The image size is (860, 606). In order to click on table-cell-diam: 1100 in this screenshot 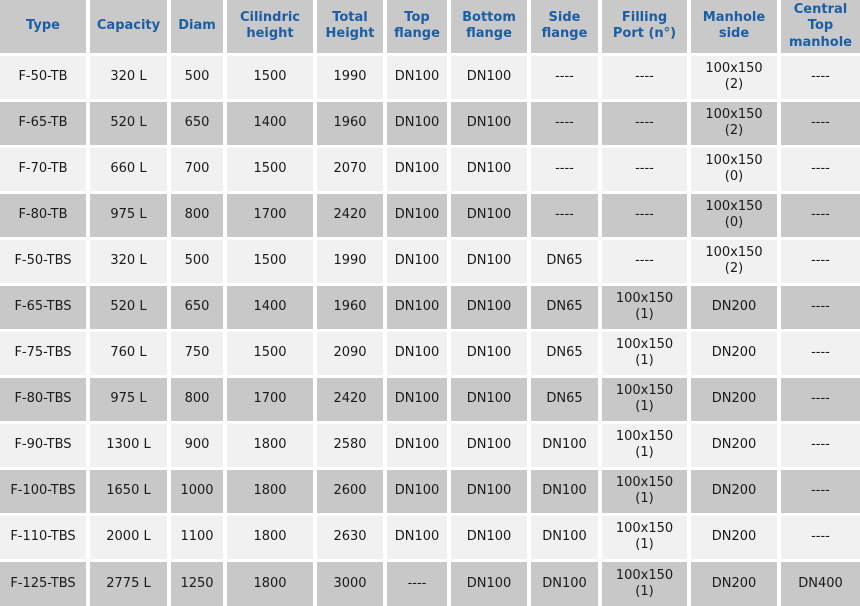, I will do `click(199, 538)`.